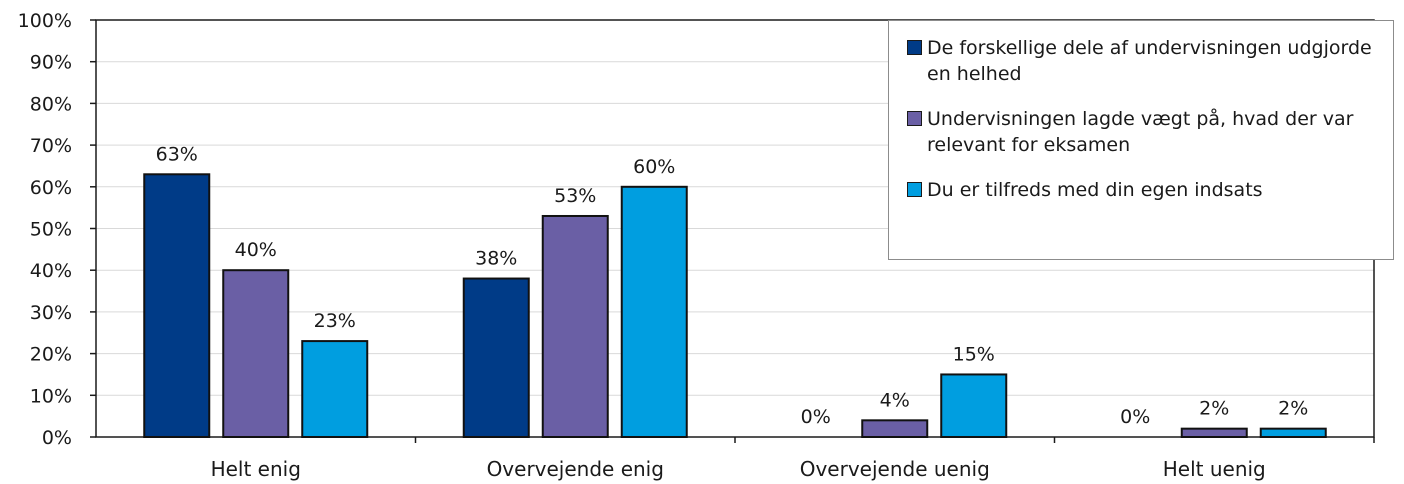 This screenshot has width=1404, height=484. I want to click on y-tick-label: 60%, so click(51, 188).